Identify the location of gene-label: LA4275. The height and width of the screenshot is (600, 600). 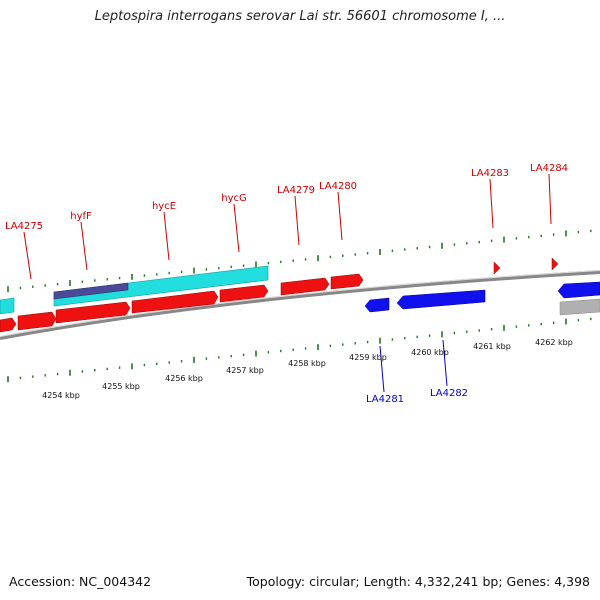
(24, 226).